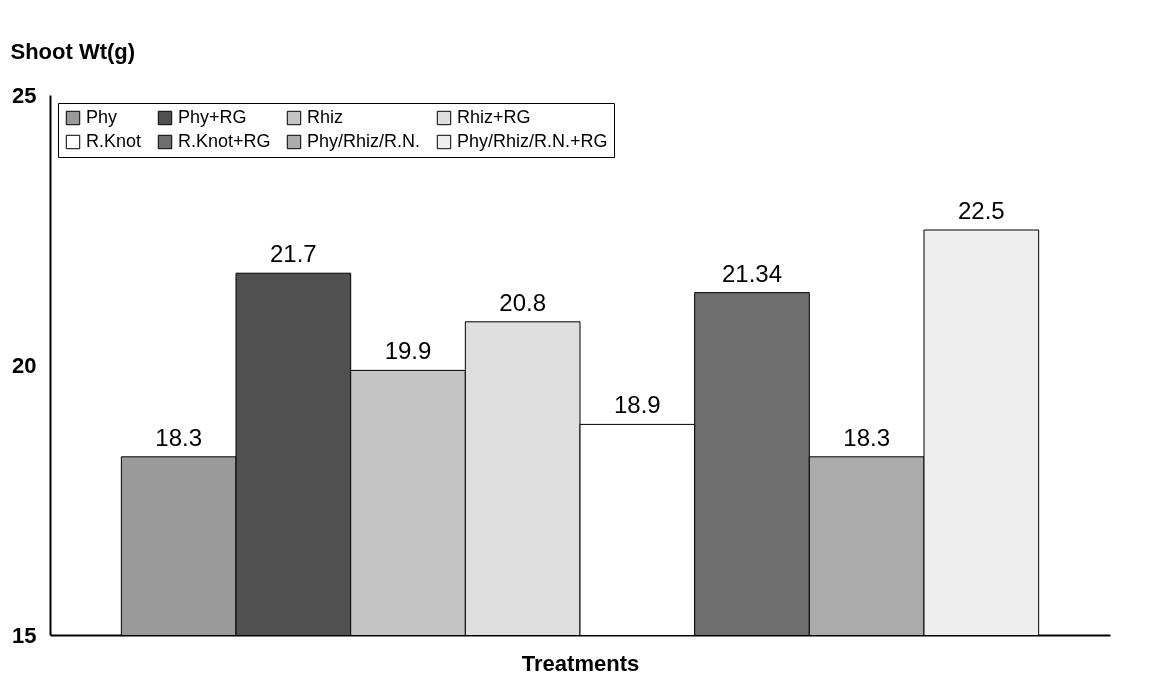 The height and width of the screenshot is (693, 1175). What do you see at coordinates (24, 95) in the screenshot?
I see `y-tick-label: 25` at bounding box center [24, 95].